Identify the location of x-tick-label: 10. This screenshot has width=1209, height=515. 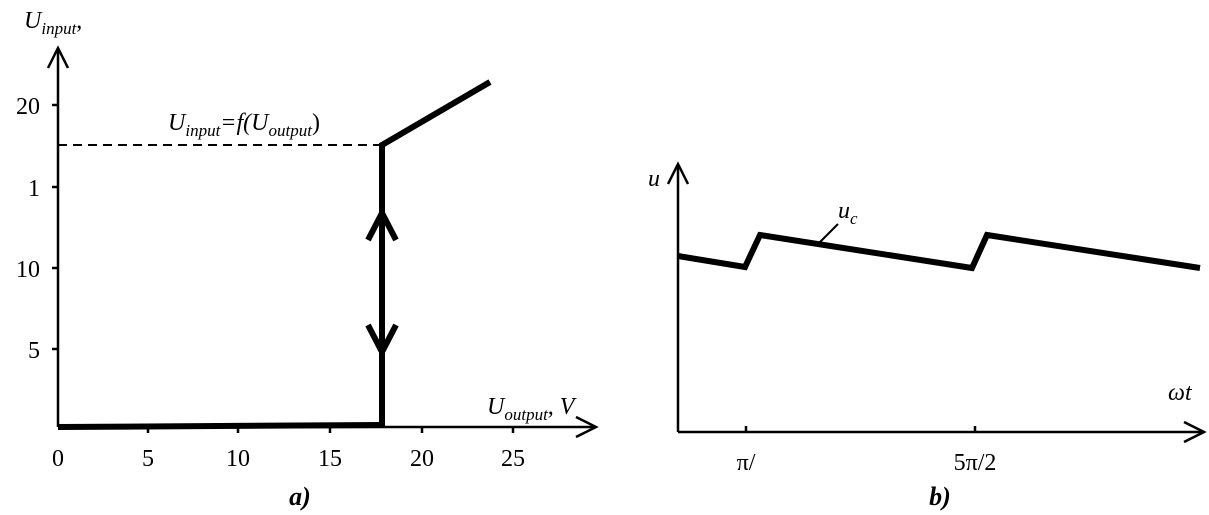
(238, 459).